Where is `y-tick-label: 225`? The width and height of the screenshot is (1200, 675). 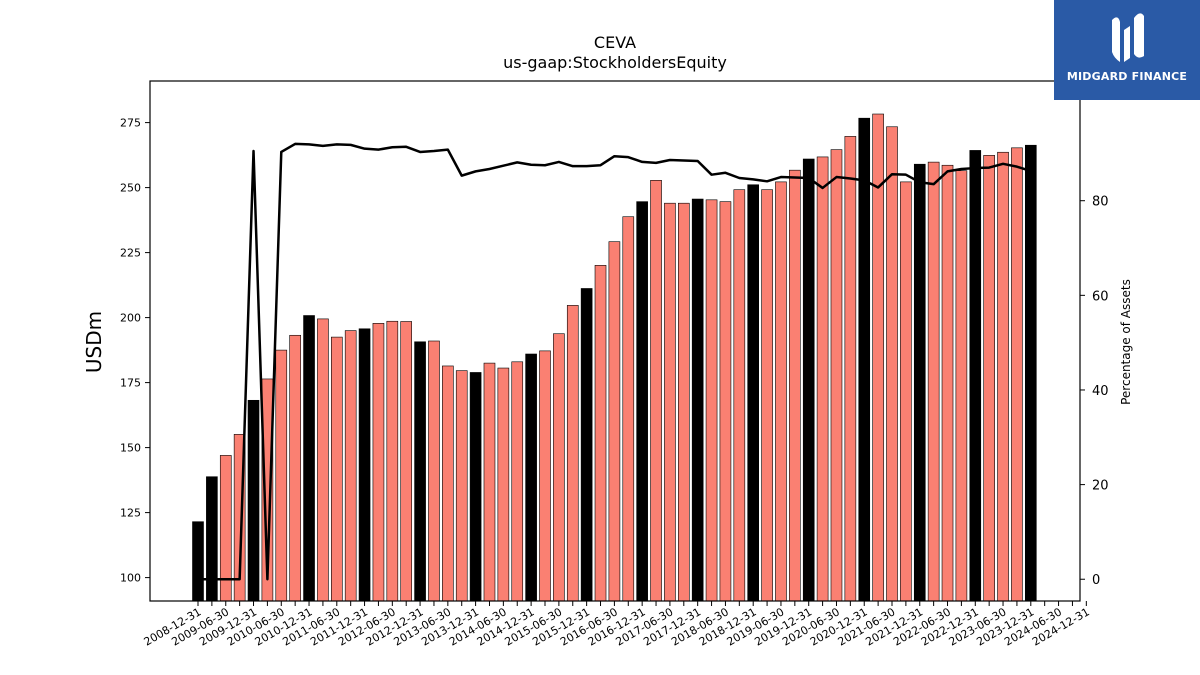
y-tick-label: 225 is located at coordinates (130, 253).